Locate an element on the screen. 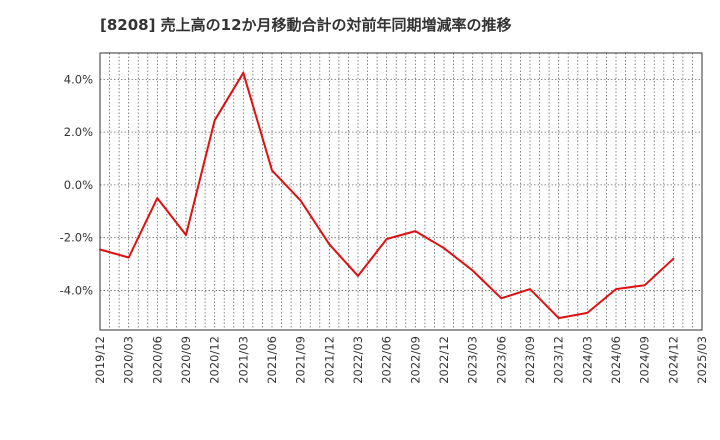 The width and height of the screenshot is (720, 440). y-axis-ticks: 4.0% 2.0% 0.0% -2.0% -4.0% is located at coordinates (76, 184).